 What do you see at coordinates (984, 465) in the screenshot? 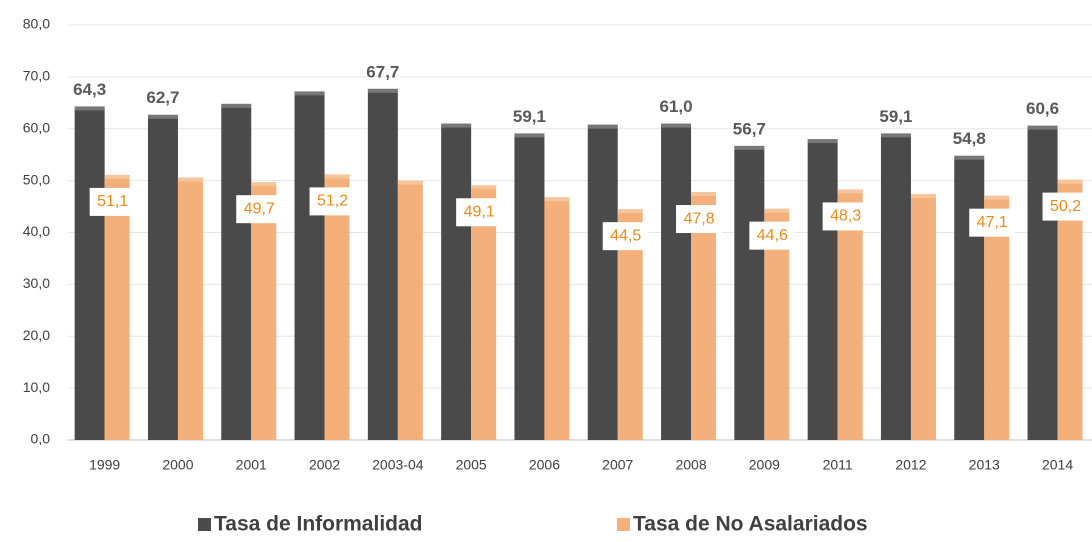
I see `x-tick-label: 2013` at bounding box center [984, 465].